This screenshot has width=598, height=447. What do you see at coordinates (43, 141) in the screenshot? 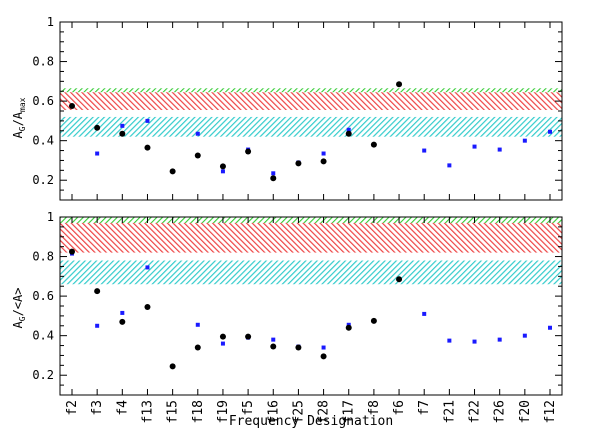
I see `top-ytick-label: 0.4` at bounding box center [43, 141].